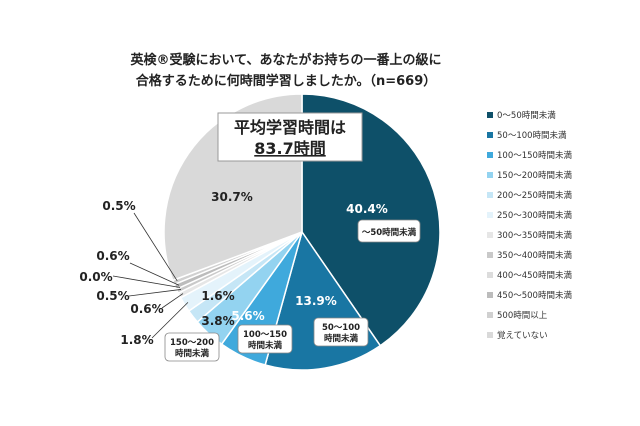 Image resolution: width=640 pixels, height=426 pixels. I want to click on legend-label: 450～500時間未満, so click(534, 295).